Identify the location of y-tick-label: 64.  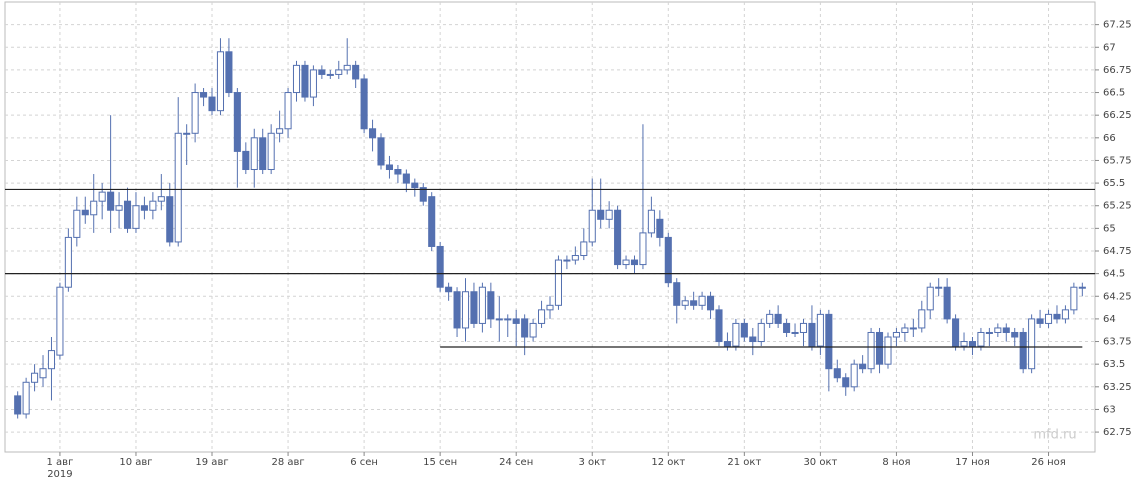
(1109, 319).